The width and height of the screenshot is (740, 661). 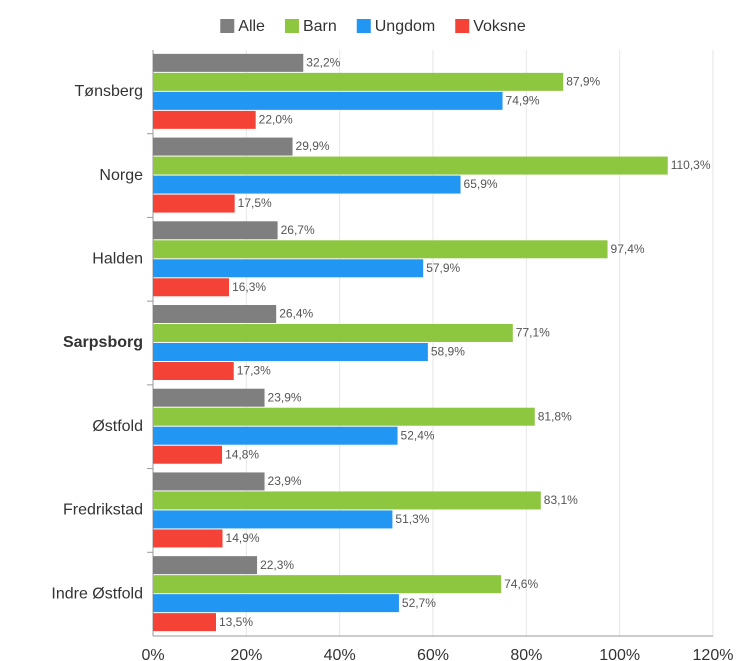 I want to click on value-label: 22,0%, so click(x=276, y=120).